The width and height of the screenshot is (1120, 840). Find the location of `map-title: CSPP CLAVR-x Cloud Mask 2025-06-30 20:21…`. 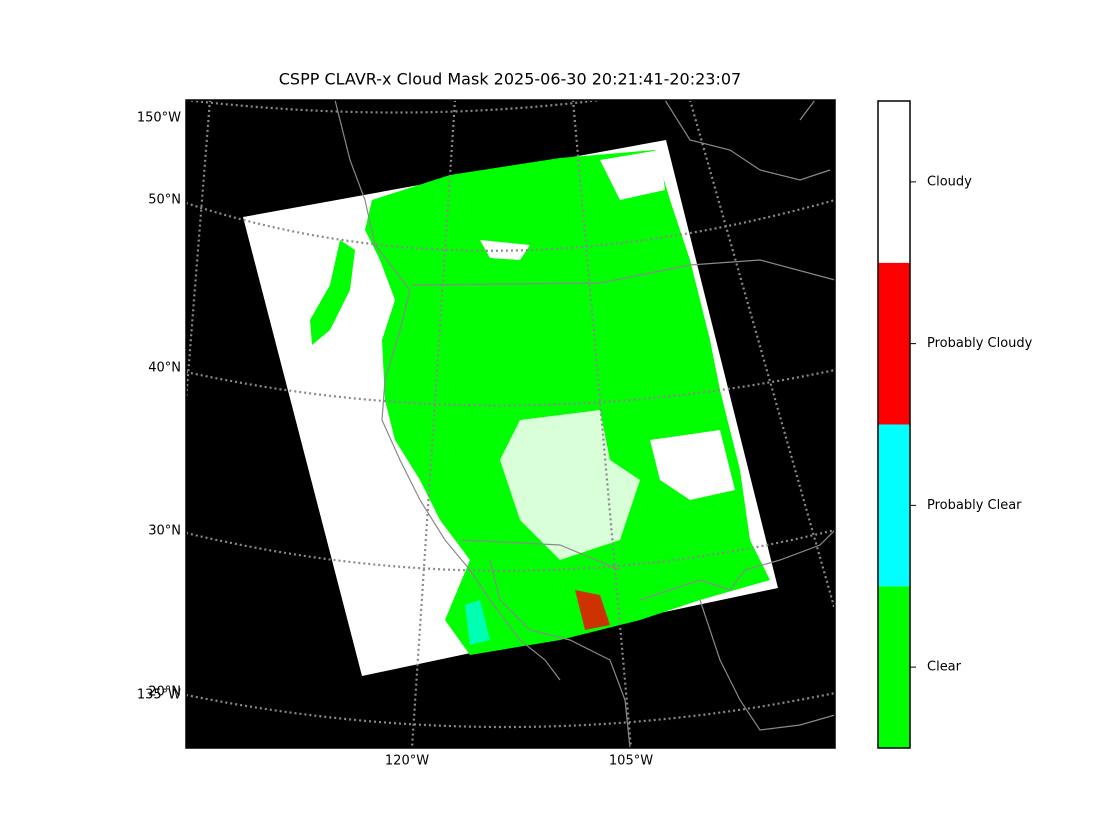

map-title: CSPP CLAVR-x Cloud Mask 2025-06-30 20:21… is located at coordinates (510, 79).